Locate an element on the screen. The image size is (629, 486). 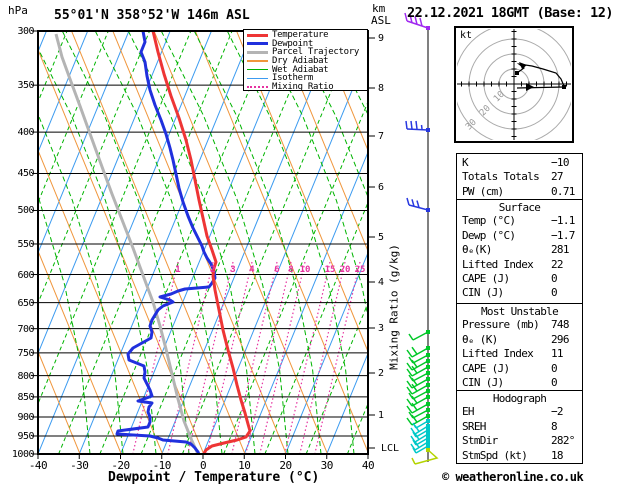
pressure-tick-label: 450 is located at coordinates (25, 174).